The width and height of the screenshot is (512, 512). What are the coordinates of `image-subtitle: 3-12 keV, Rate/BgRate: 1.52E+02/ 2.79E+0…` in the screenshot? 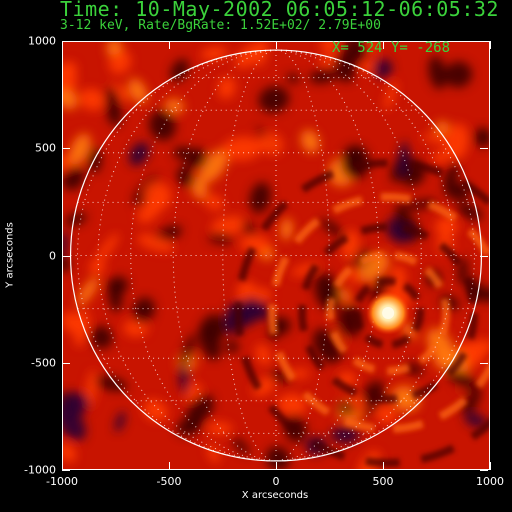 It's located at (220, 25).